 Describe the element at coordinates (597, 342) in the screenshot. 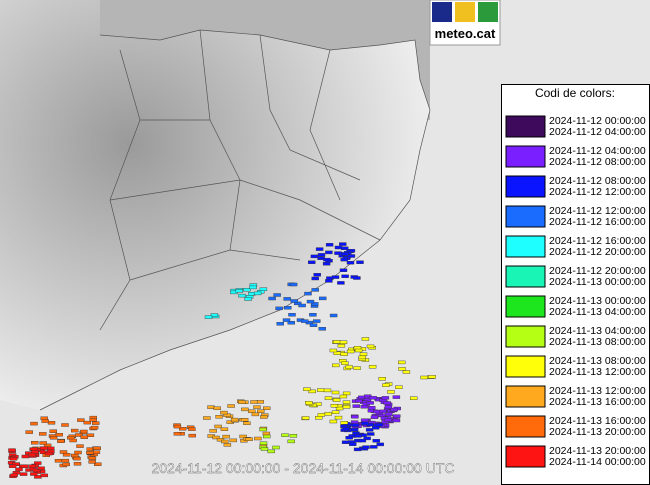

I see `legend-to: 2024-11-13 08:00:00` at that location.